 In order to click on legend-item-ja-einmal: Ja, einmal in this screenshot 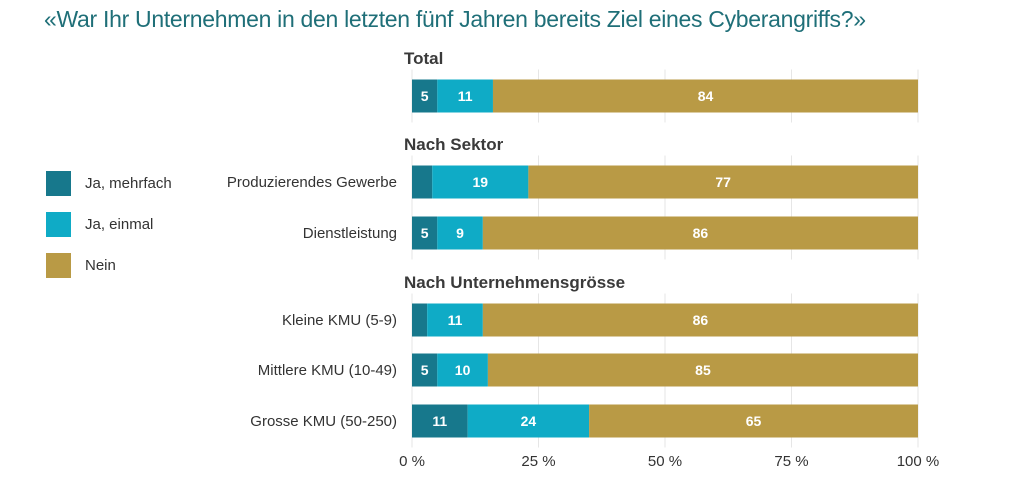, I will do `click(109, 224)`.